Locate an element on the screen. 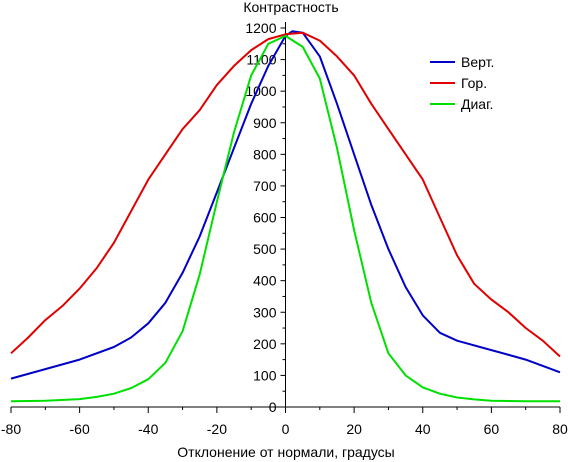 The height and width of the screenshot is (462, 568). x-tick-label: 20 is located at coordinates (354, 429).